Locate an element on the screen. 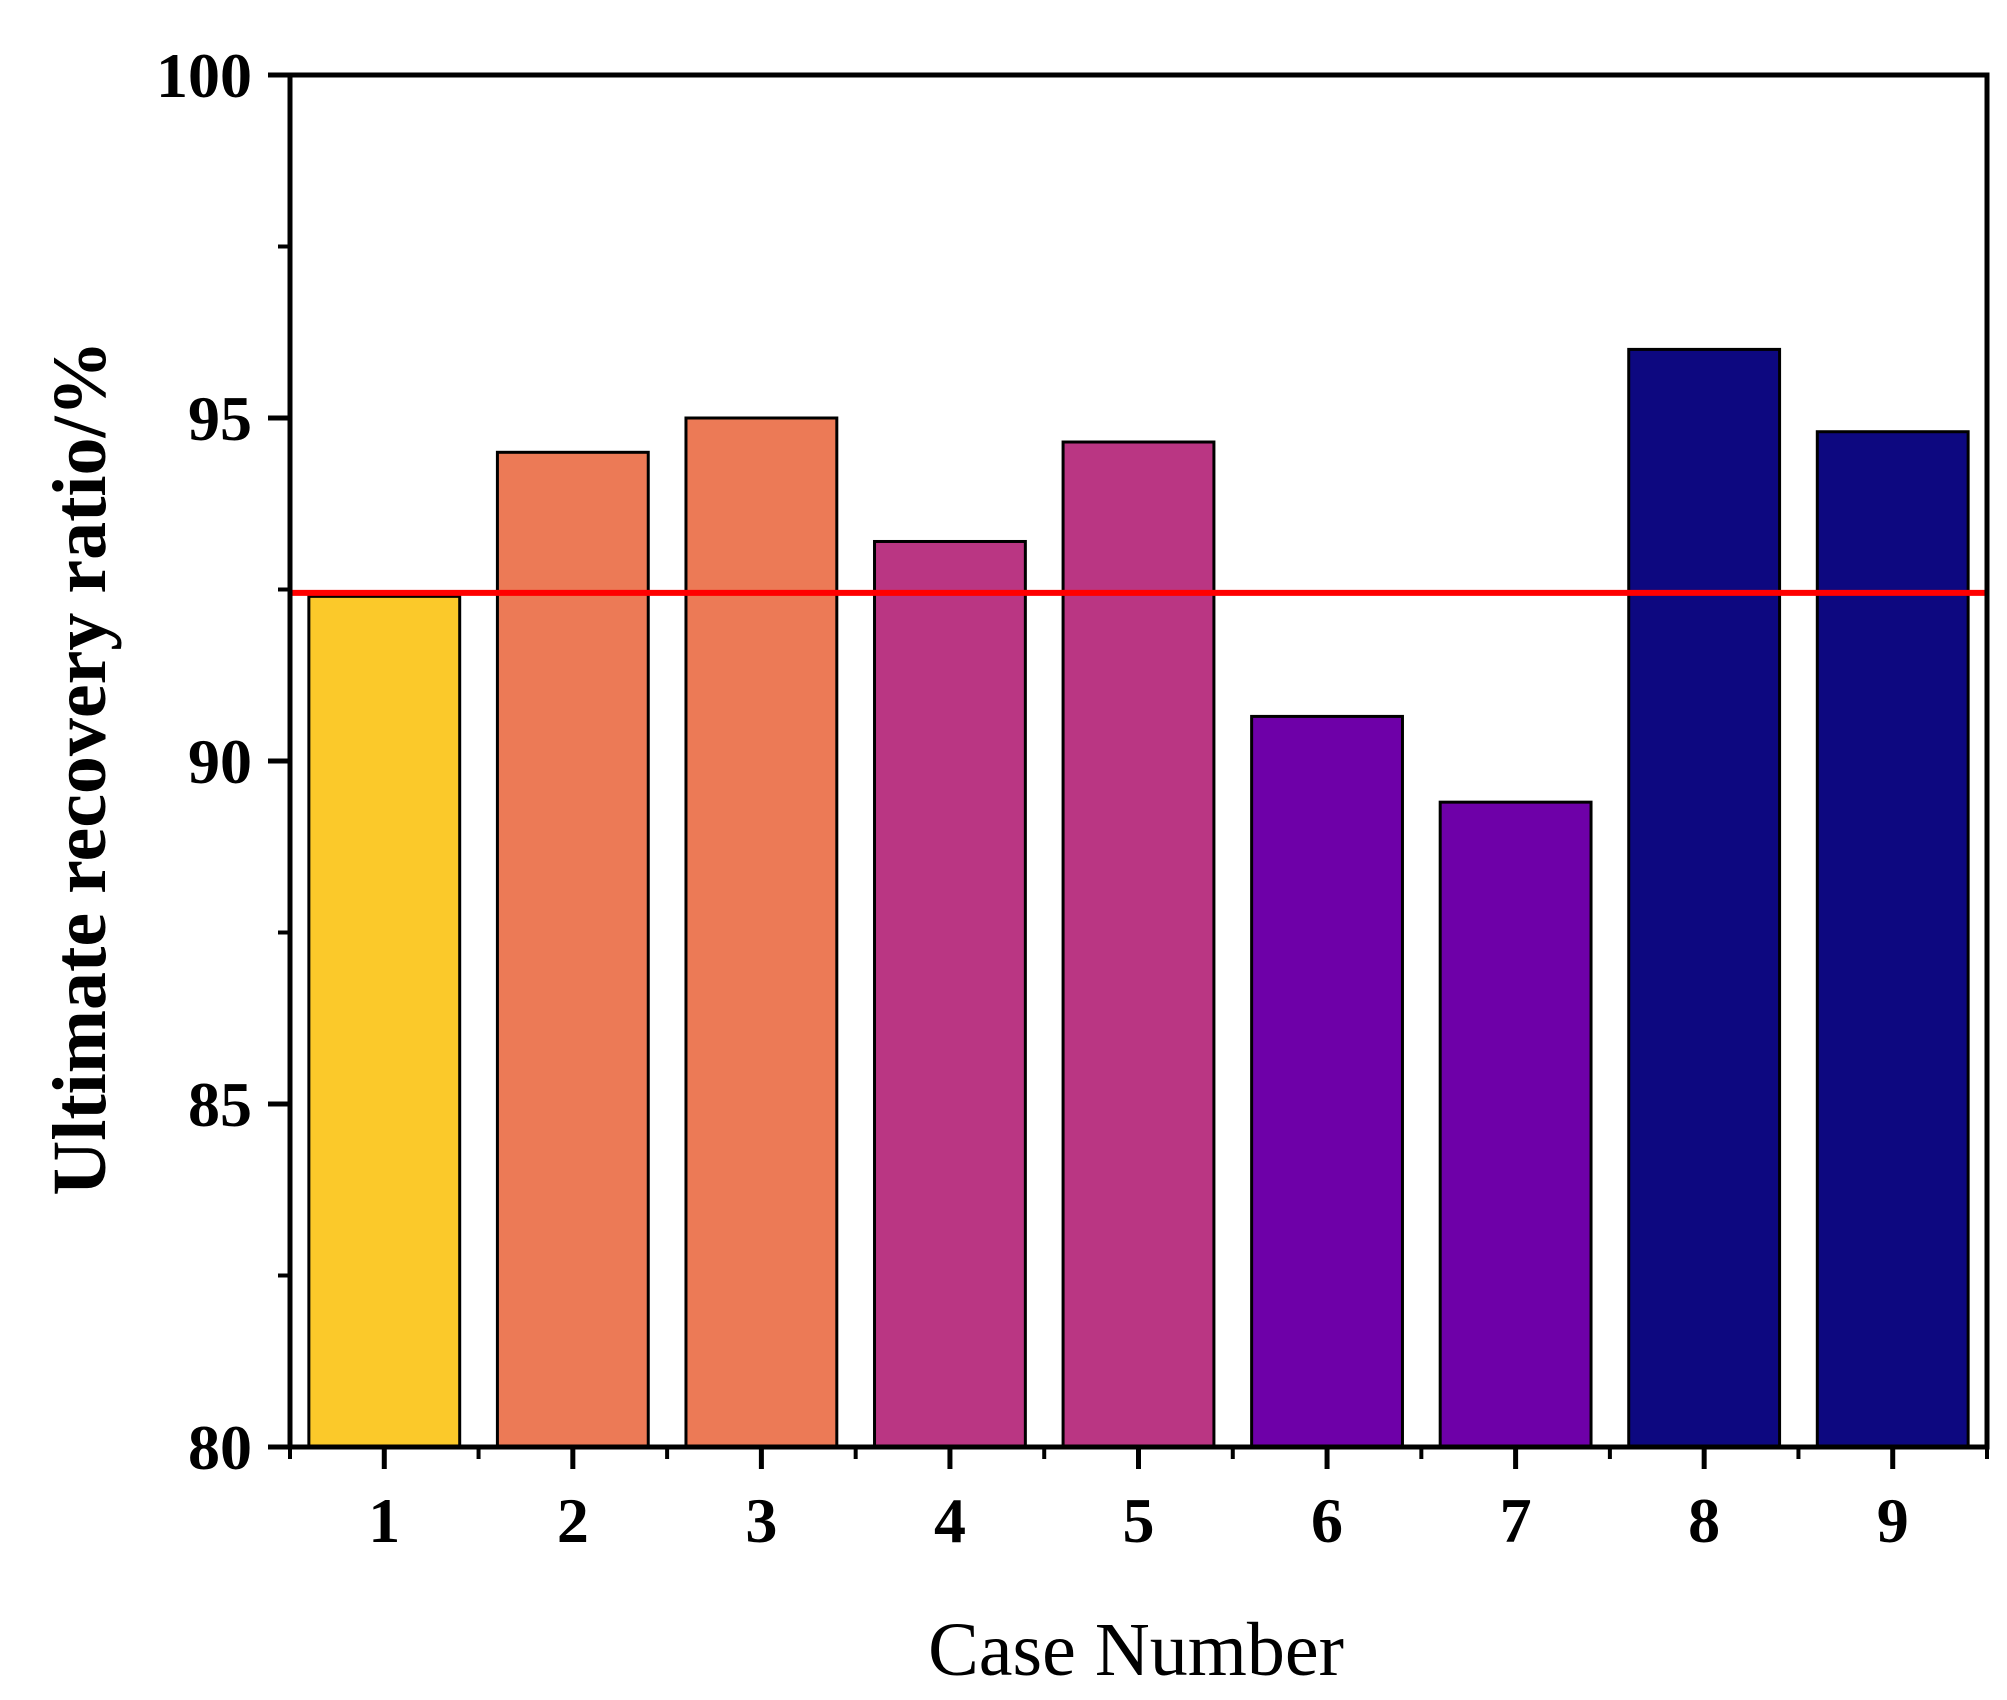  x-tick-label: 5 is located at coordinates (1139, 1520).